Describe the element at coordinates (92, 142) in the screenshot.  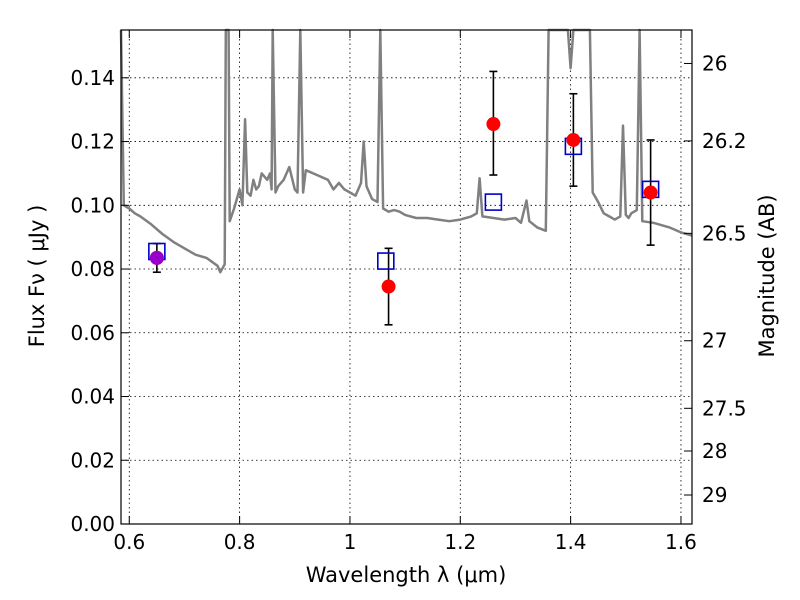
I see `y-tick-label: 0.12` at that location.